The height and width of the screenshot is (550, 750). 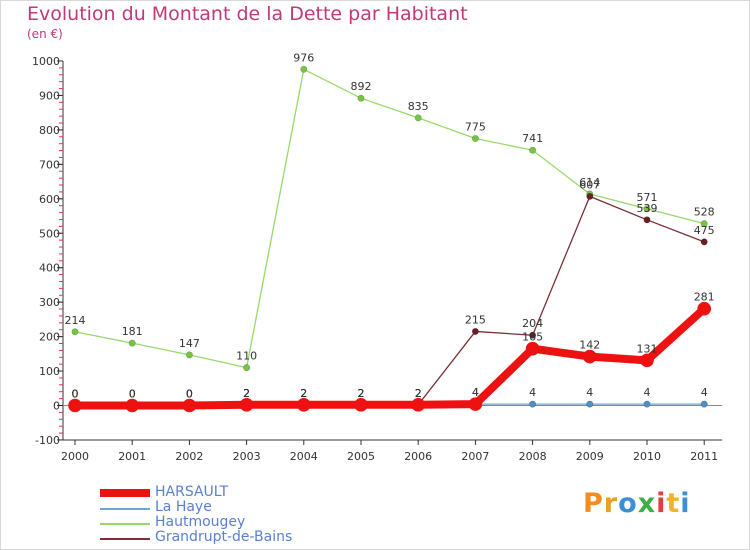 I want to click on y-tick-label: 100, so click(x=49, y=371).